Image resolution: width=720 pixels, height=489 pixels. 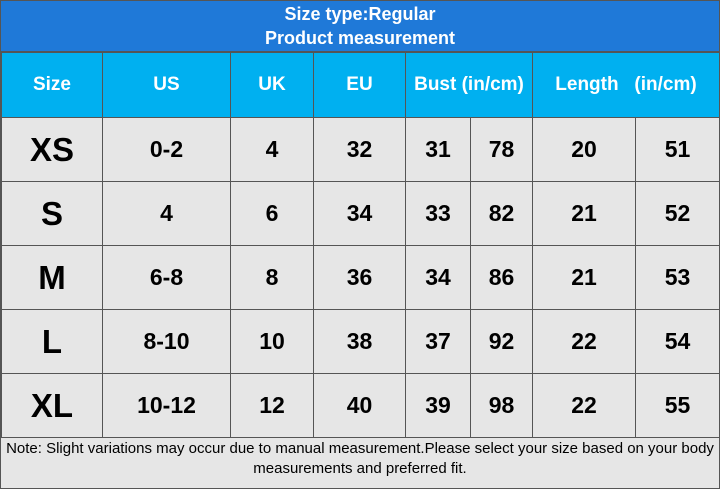 I want to click on table-cell: 36, so click(x=359, y=277).